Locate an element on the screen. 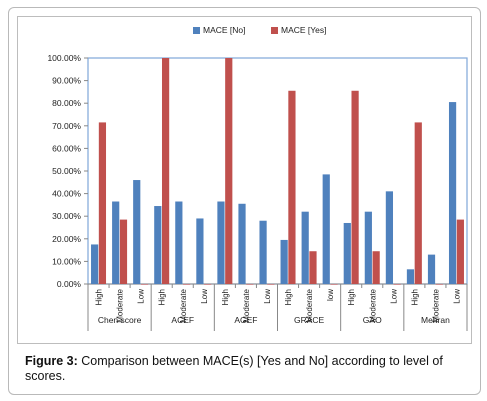 The height and width of the screenshot is (401, 487). y-tick-label: 20.00% is located at coordinates (66, 239).